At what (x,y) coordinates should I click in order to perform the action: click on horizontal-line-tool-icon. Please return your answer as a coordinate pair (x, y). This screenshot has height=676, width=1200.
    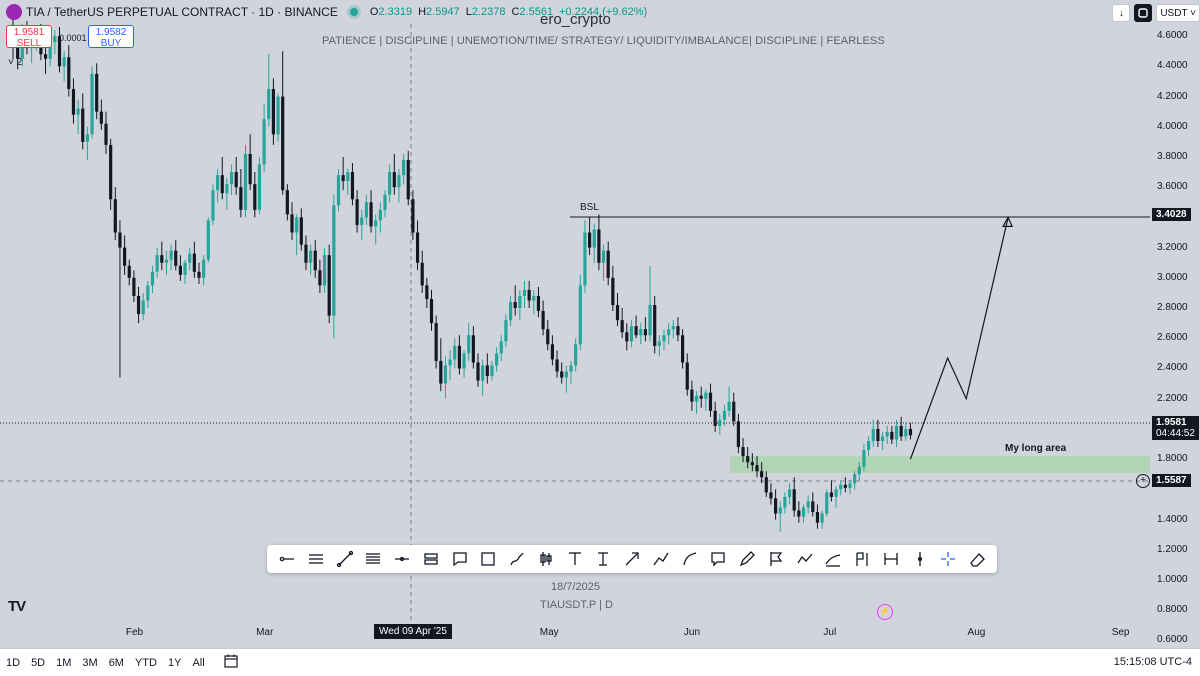
    Looking at the image, I should click on (402, 559).